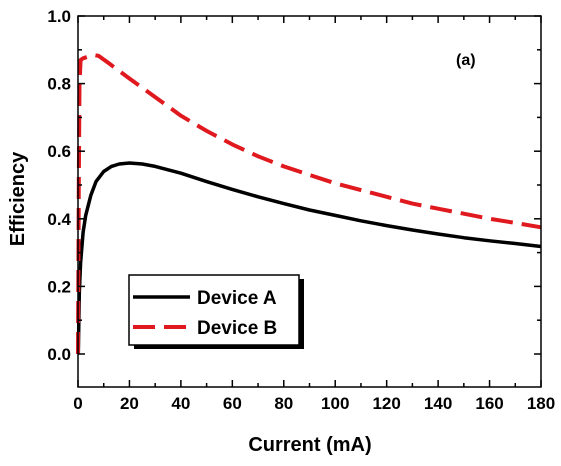 The height and width of the screenshot is (466, 561). Describe the element at coordinates (18, 198) in the screenshot. I see `y-axis-label: Efficiency` at that location.